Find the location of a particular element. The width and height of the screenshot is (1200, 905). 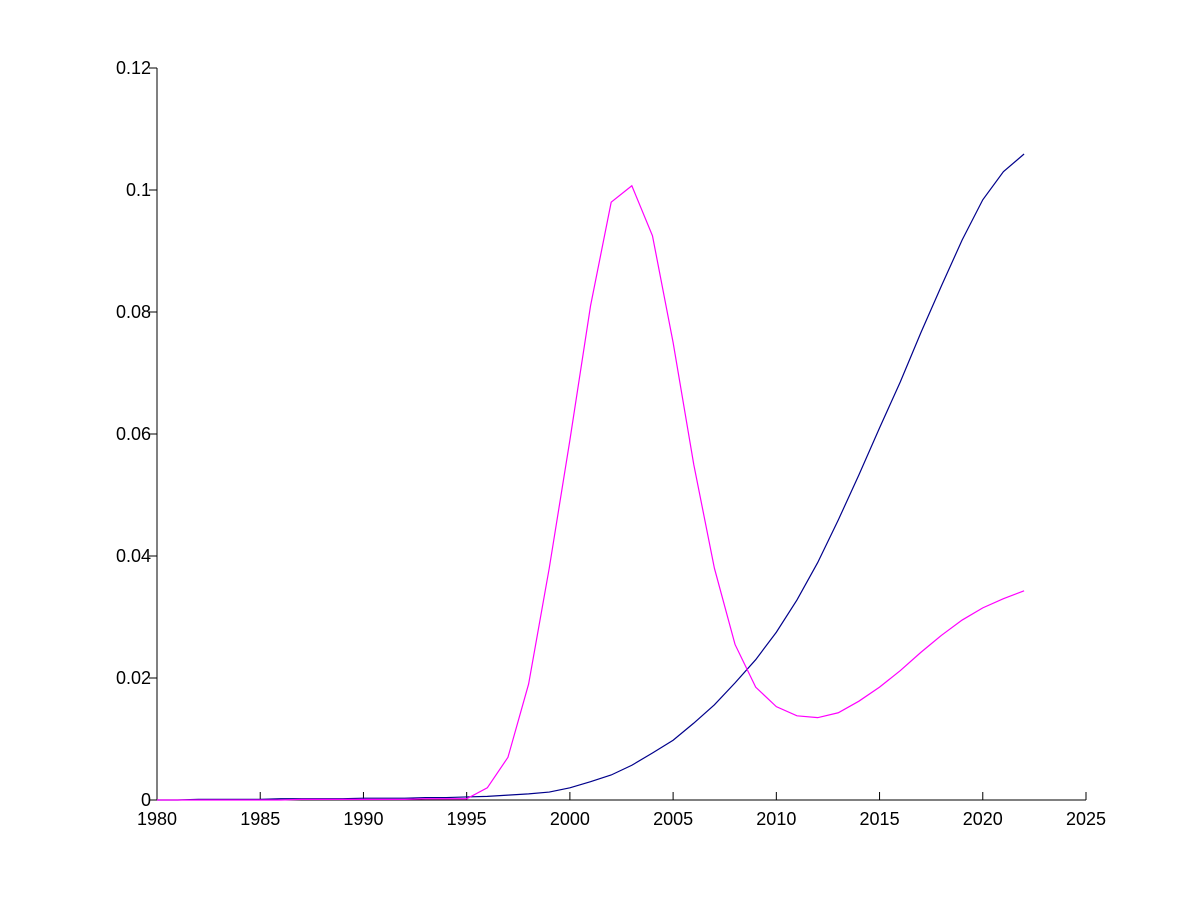

x-tick-label: 2015 is located at coordinates (880, 819).